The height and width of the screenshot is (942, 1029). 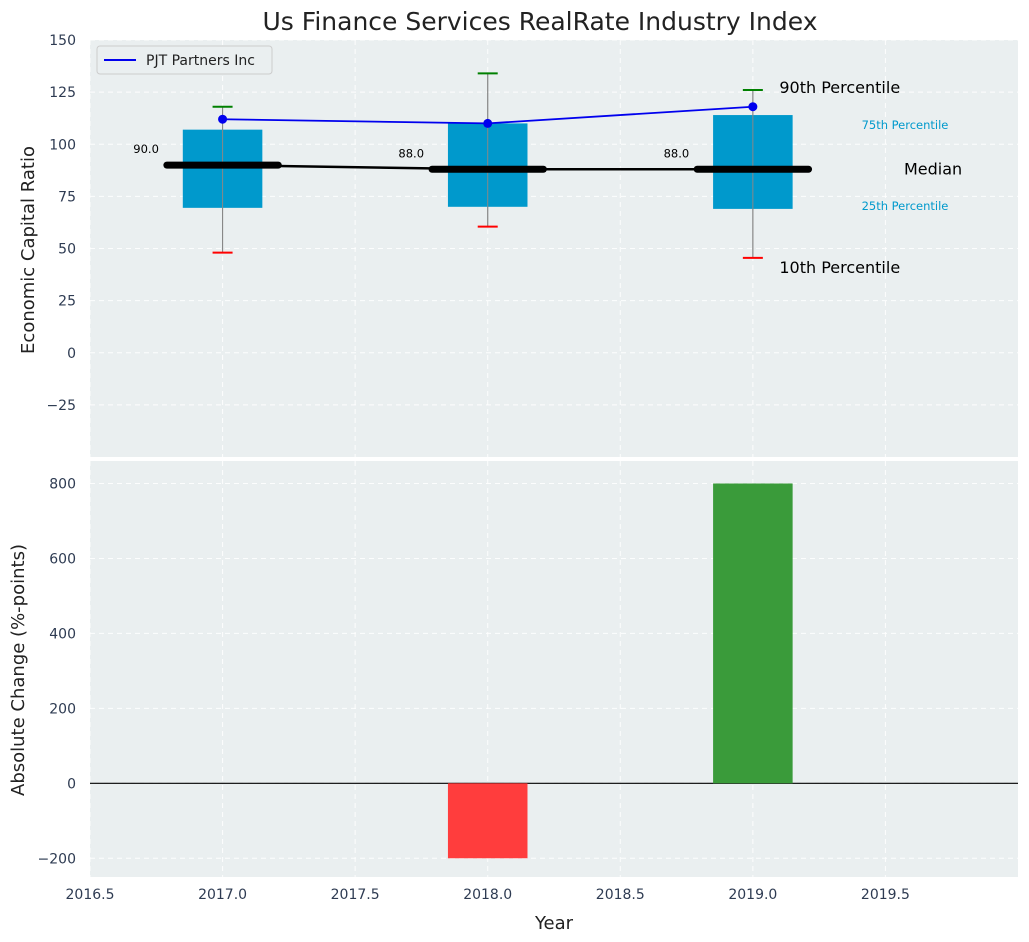 What do you see at coordinates (200, 61) in the screenshot?
I see `legend-label: PJT Partners Inc` at bounding box center [200, 61].